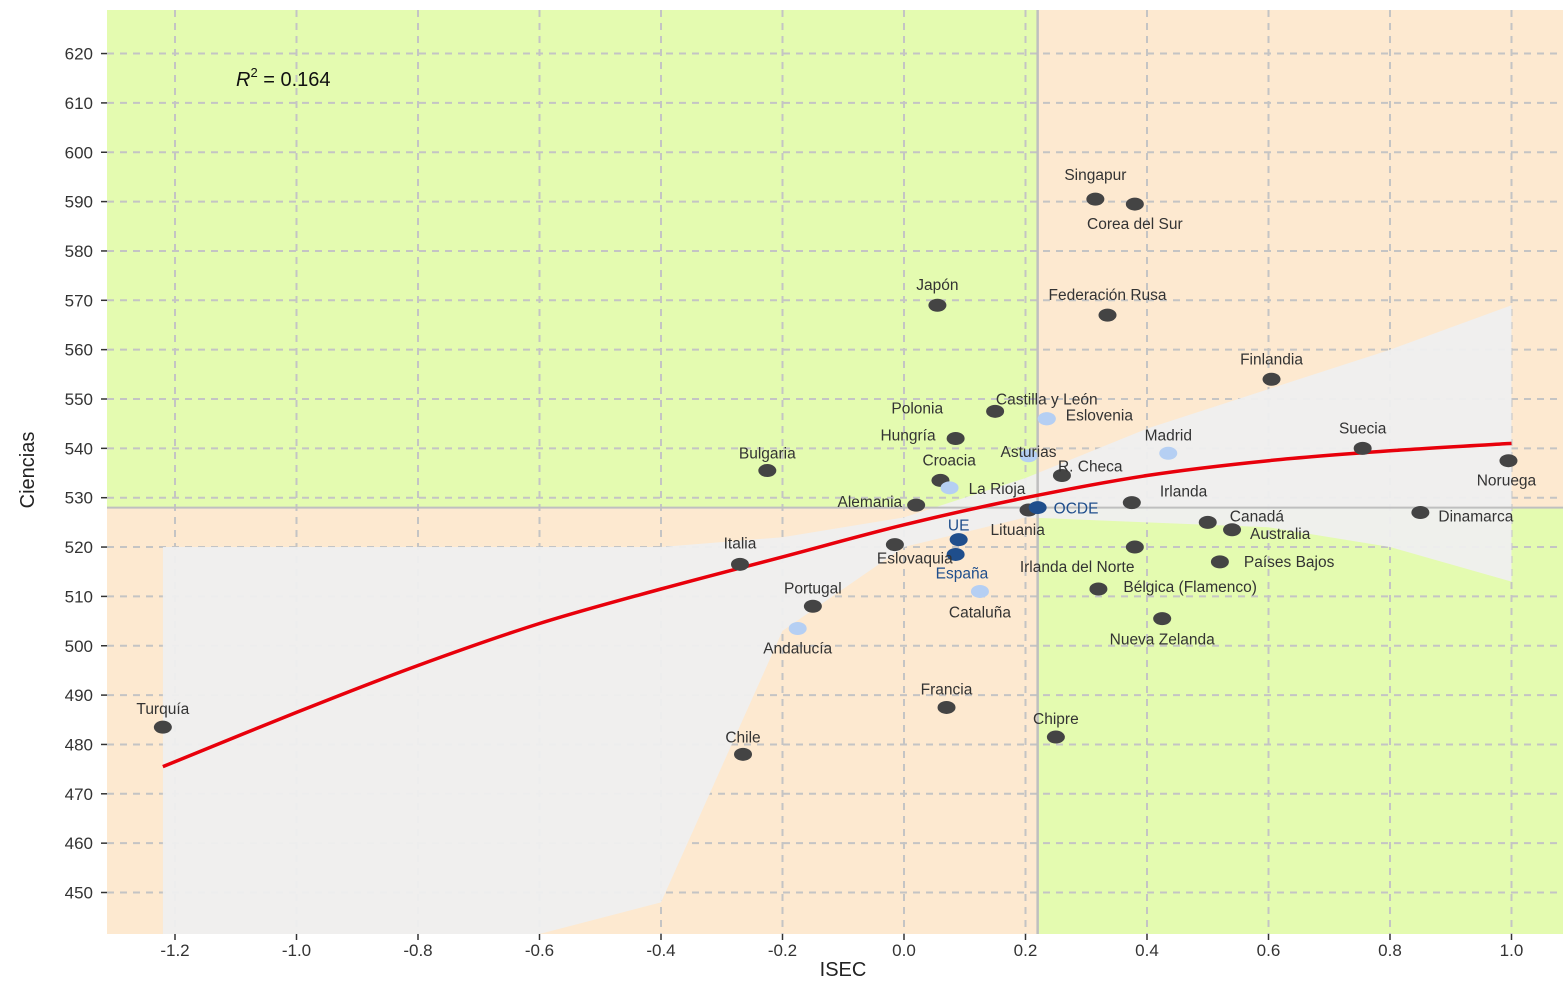 Image resolution: width=1563 pixels, height=981 pixels. Describe the element at coordinates (949, 460) in the screenshot. I see `point-label: Croacia` at that location.